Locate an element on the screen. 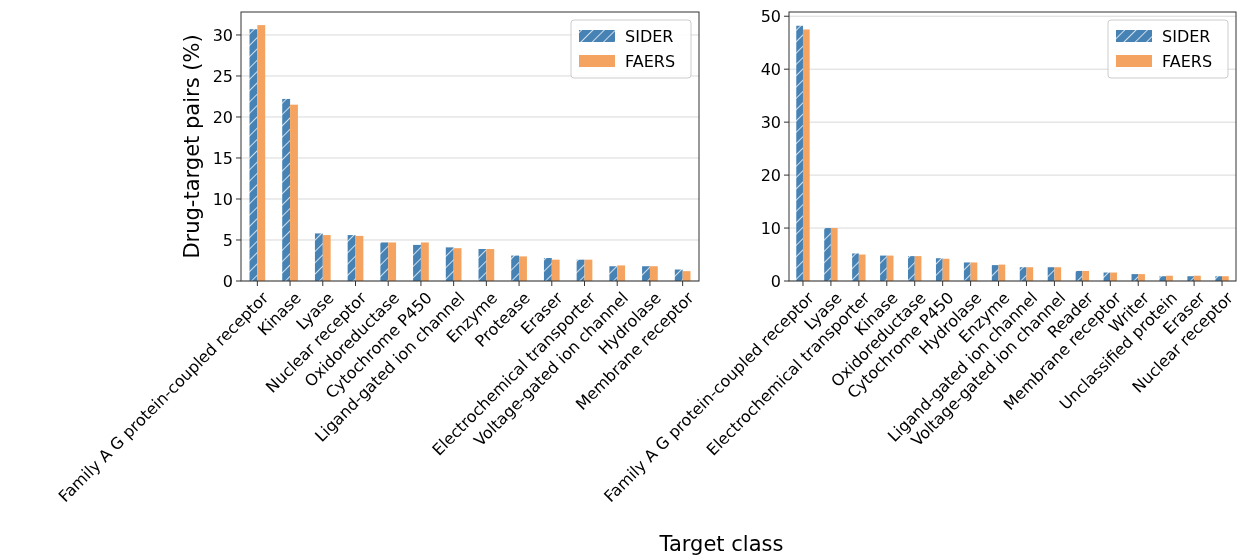 This screenshot has height=560, width=1243. y-axis-title: Drug-target pairs (%) is located at coordinates (192, 146).